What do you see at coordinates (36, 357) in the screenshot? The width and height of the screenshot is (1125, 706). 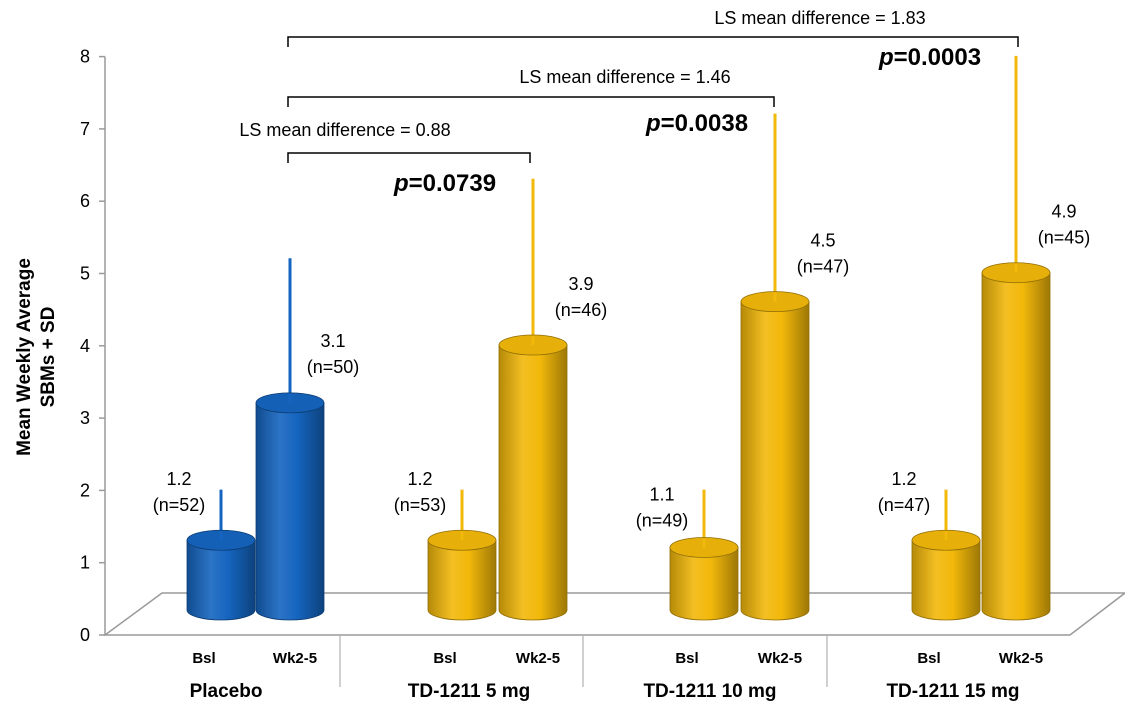 I see `y-axis-title: Mean Weekly Average SBMs + SD` at bounding box center [36, 357].